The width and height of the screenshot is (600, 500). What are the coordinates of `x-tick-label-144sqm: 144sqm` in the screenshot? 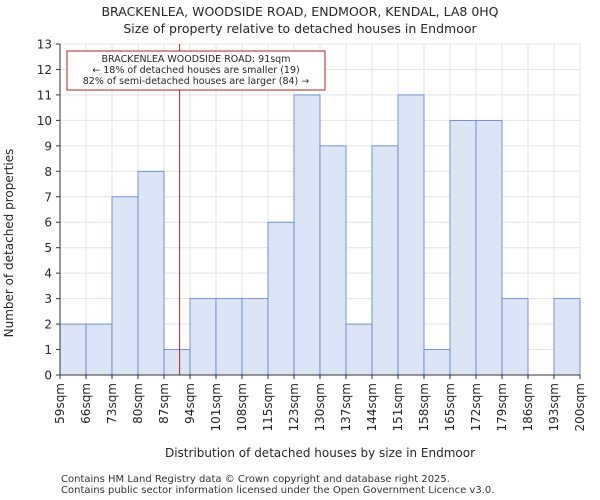 It's located at (372, 407).